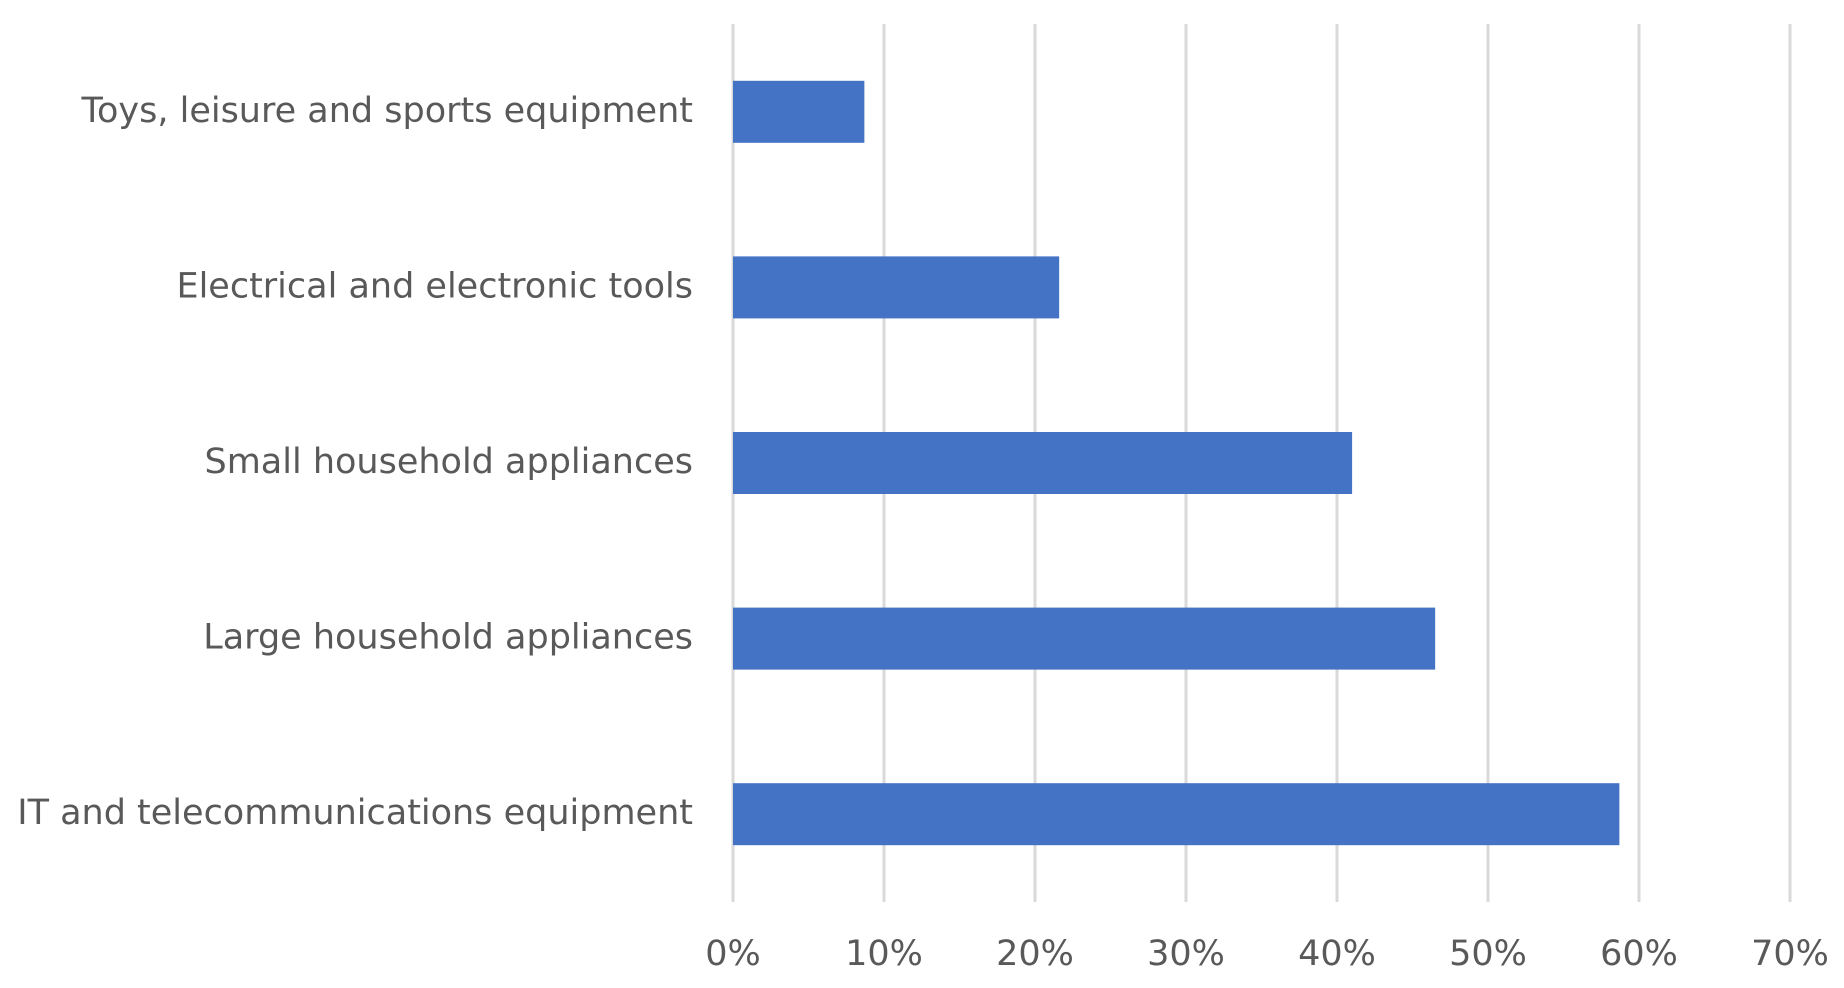 The height and width of the screenshot is (988, 1844). Describe the element at coordinates (448, 638) in the screenshot. I see `category-label: Large household appliances` at that location.